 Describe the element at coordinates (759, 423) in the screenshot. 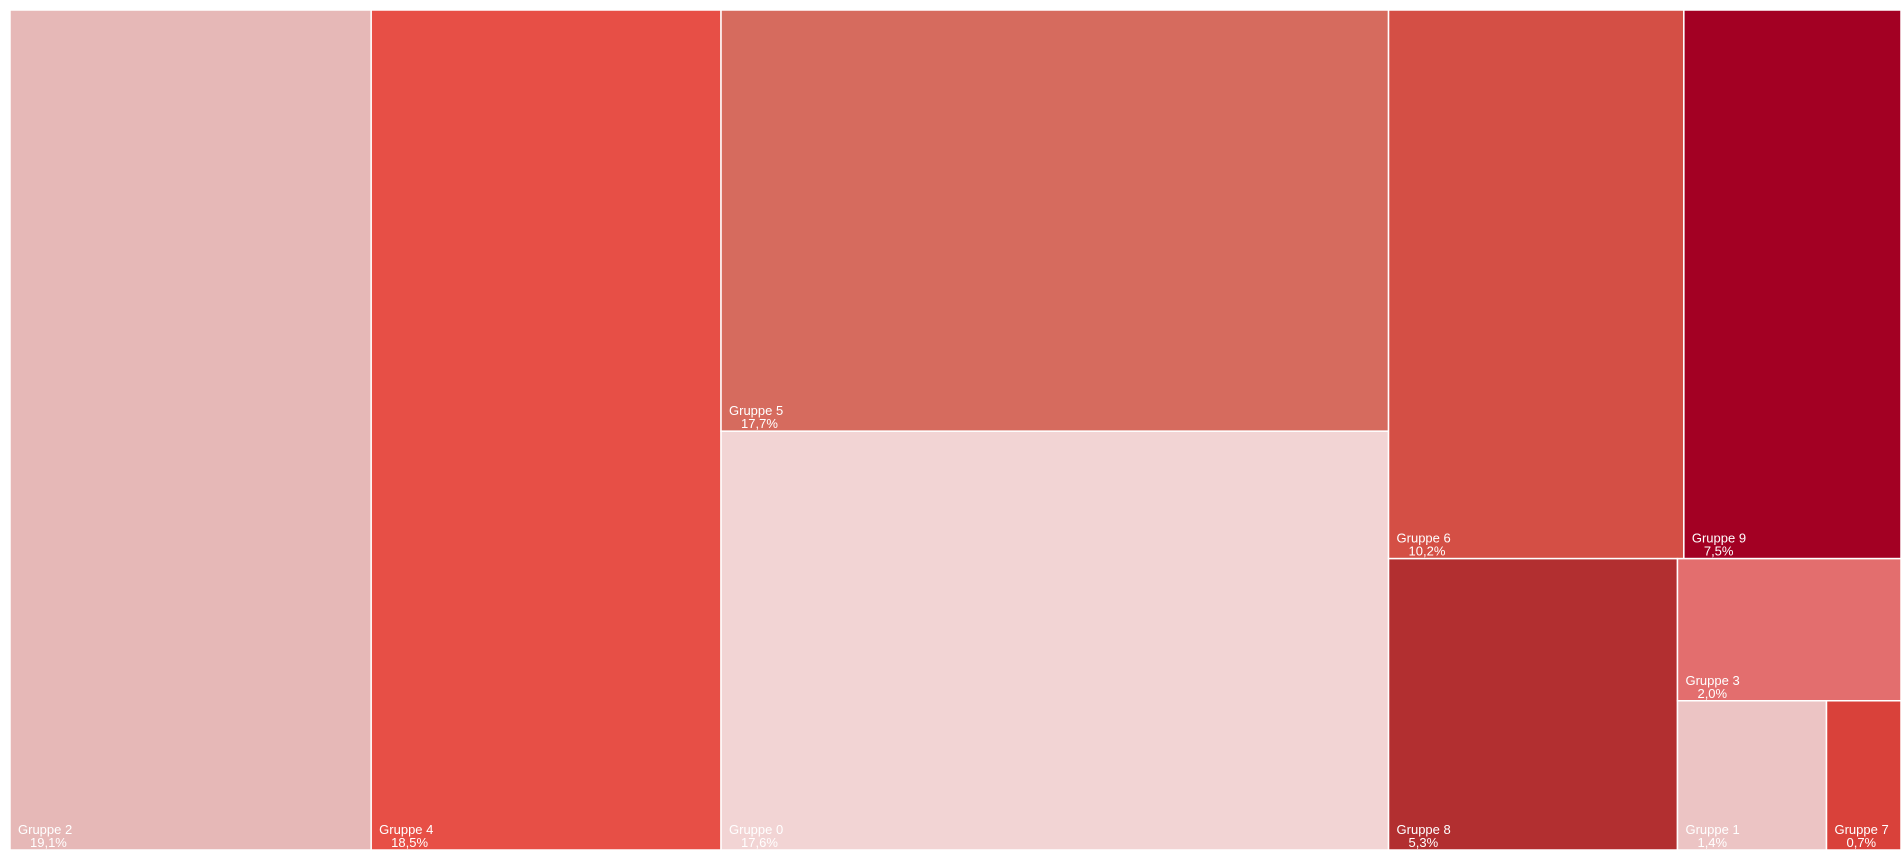

I see `tile-value: 17,7%` at that location.